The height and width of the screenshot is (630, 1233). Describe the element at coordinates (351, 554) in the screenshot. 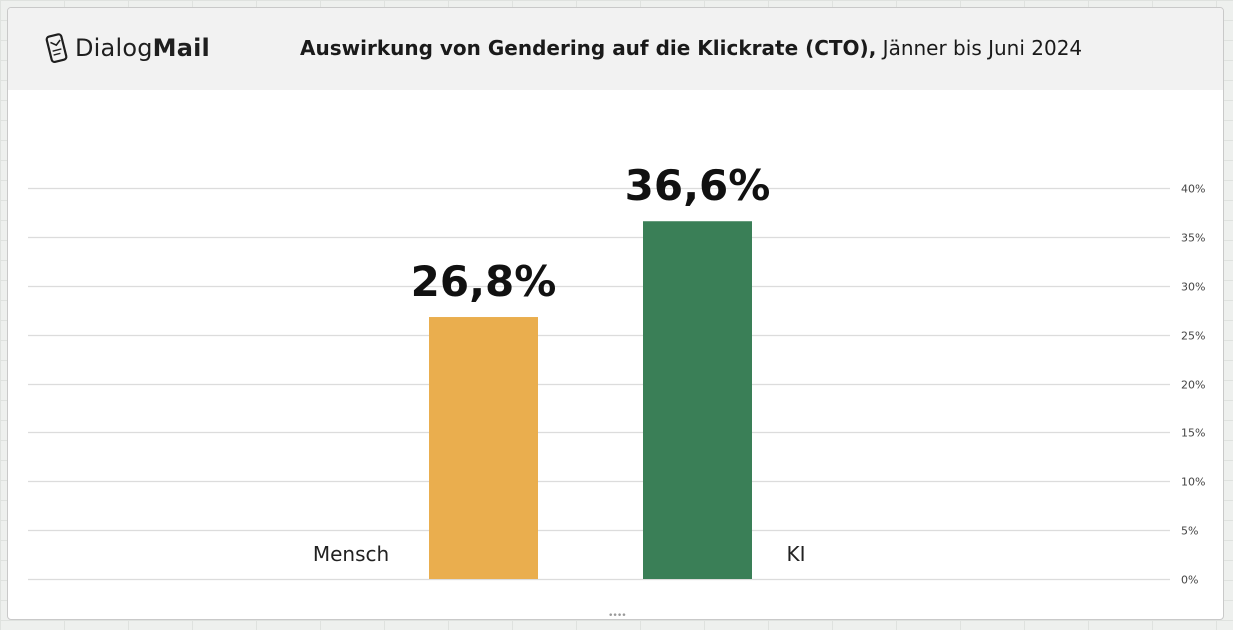

I see `category-label: Mensch` at that location.